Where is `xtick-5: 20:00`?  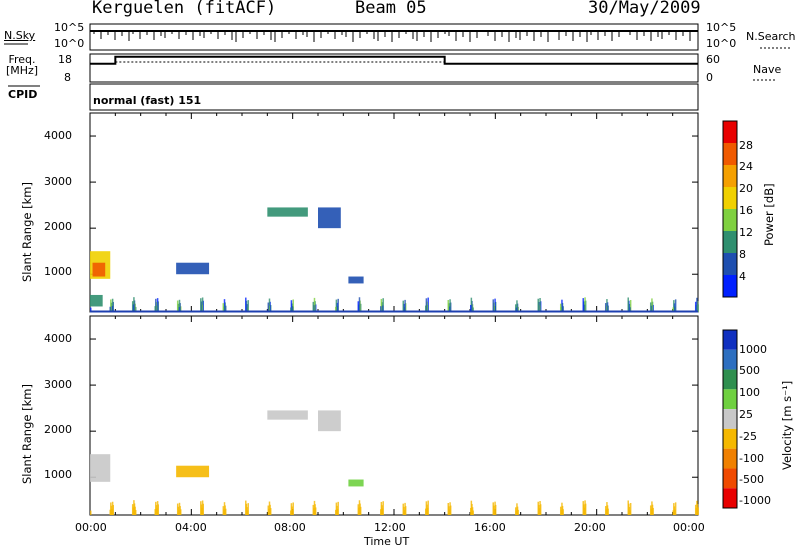
xtick-5: 20:00 is located at coordinates (590, 527).